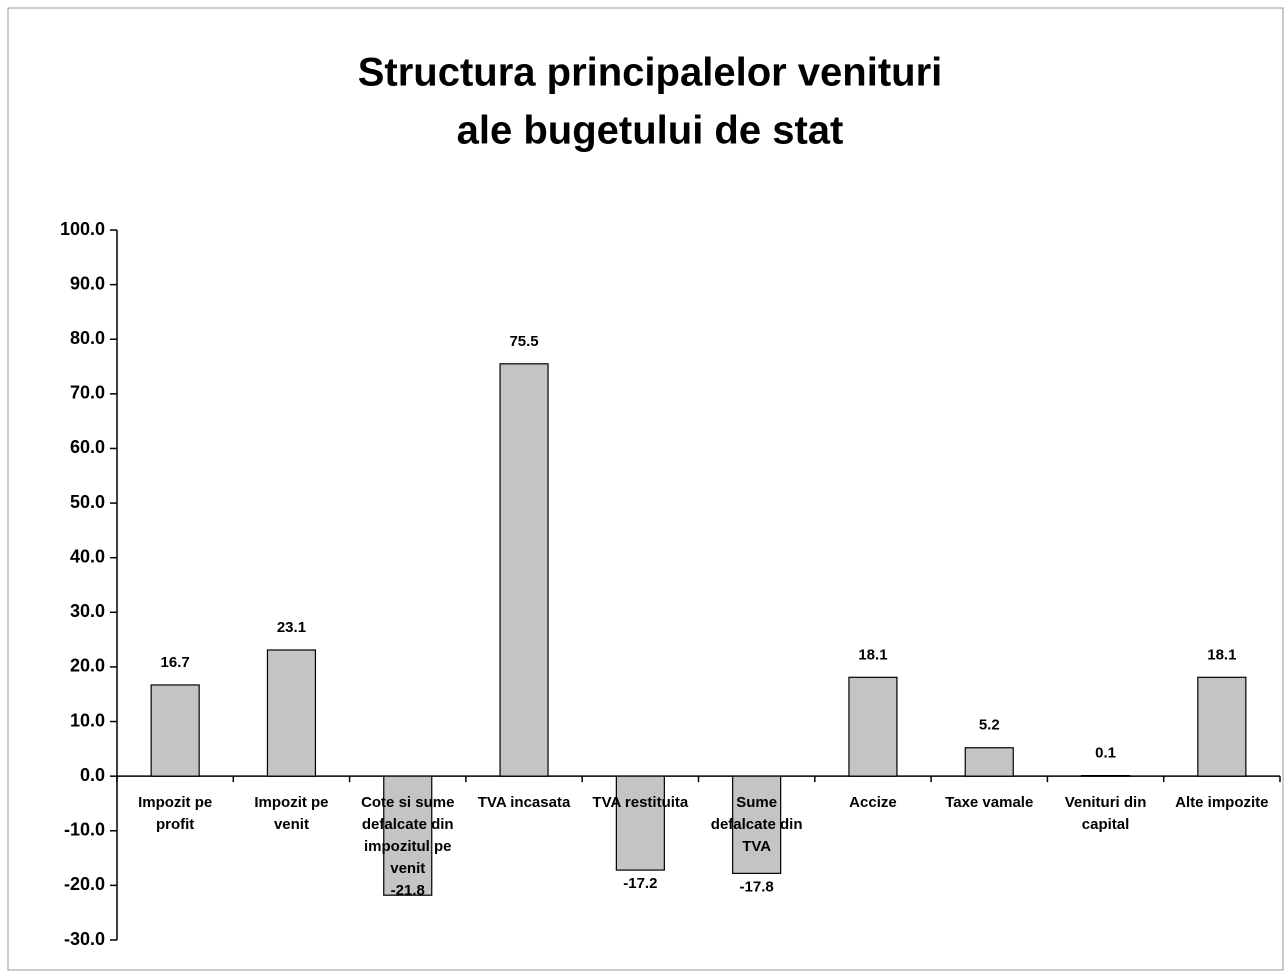 The image size is (1285, 972). I want to click on value-label: -17.2, so click(640, 883).